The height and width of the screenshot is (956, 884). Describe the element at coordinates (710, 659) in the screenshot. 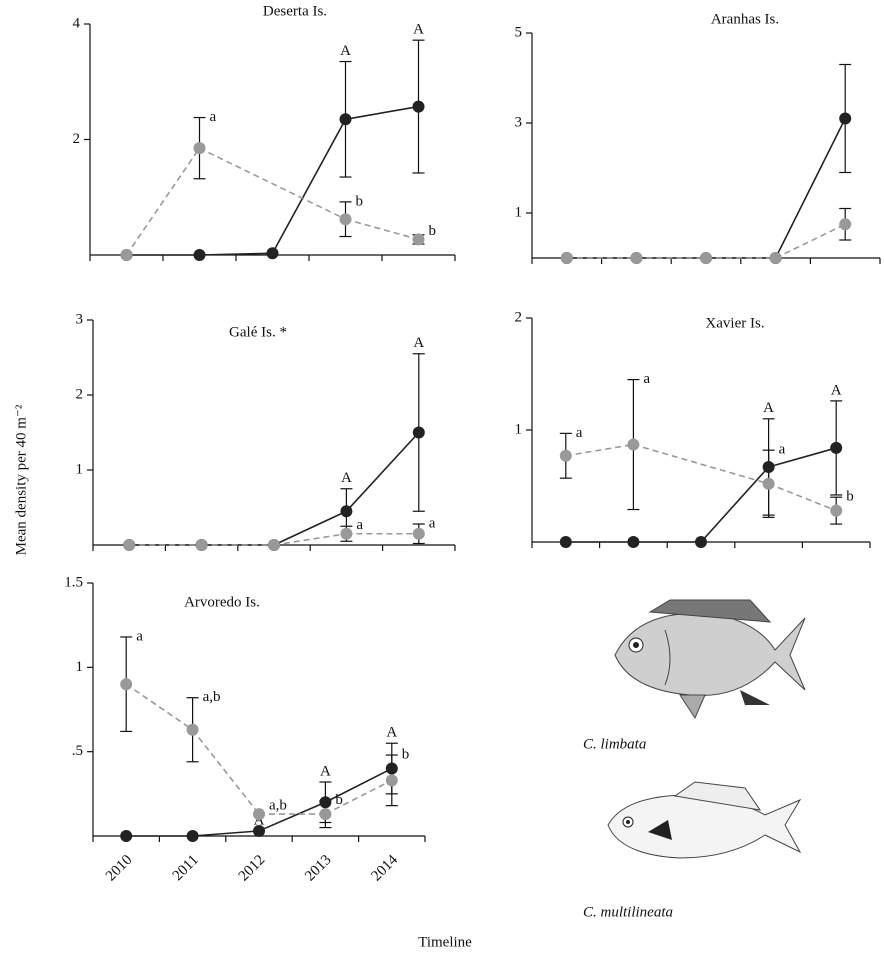

I see `fish-limbata` at that location.